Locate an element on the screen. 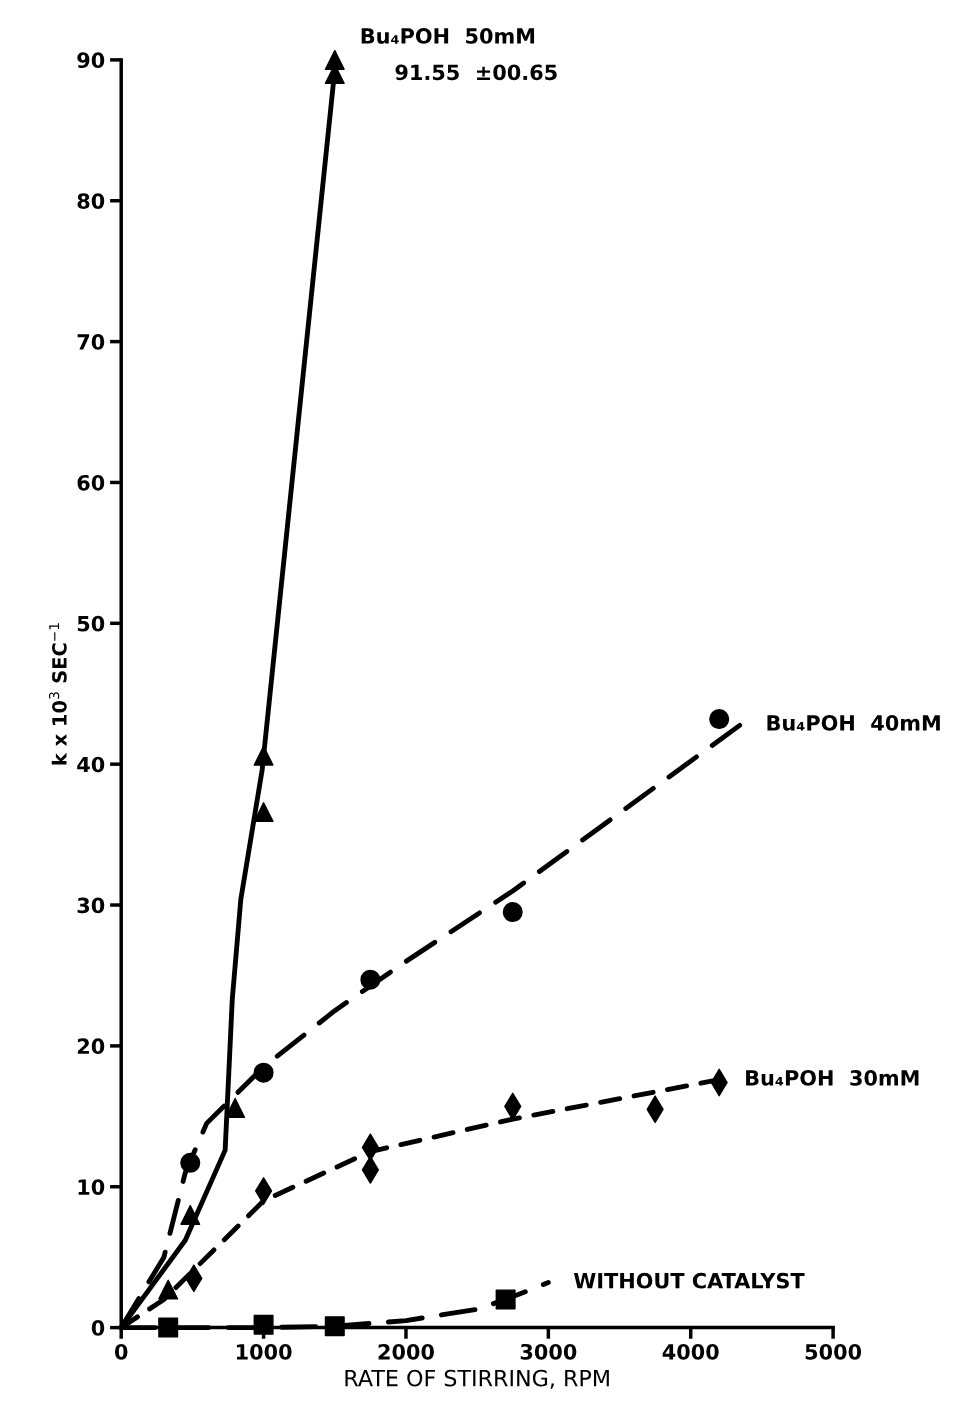  x-tick-label: 0 is located at coordinates (121, 1351).